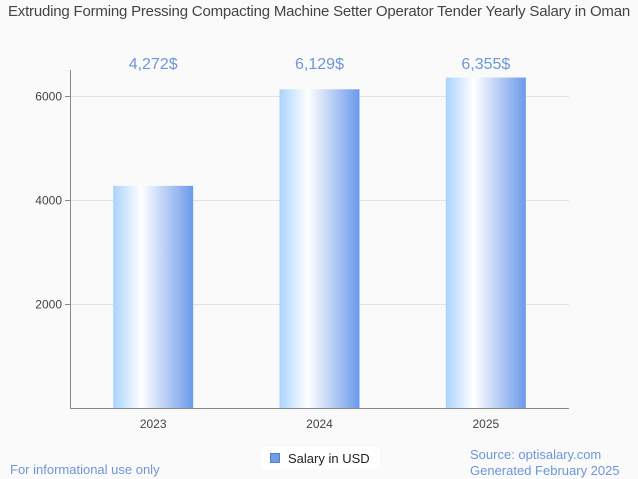  I want to click on y-tick-label: 6000, so click(48, 97).